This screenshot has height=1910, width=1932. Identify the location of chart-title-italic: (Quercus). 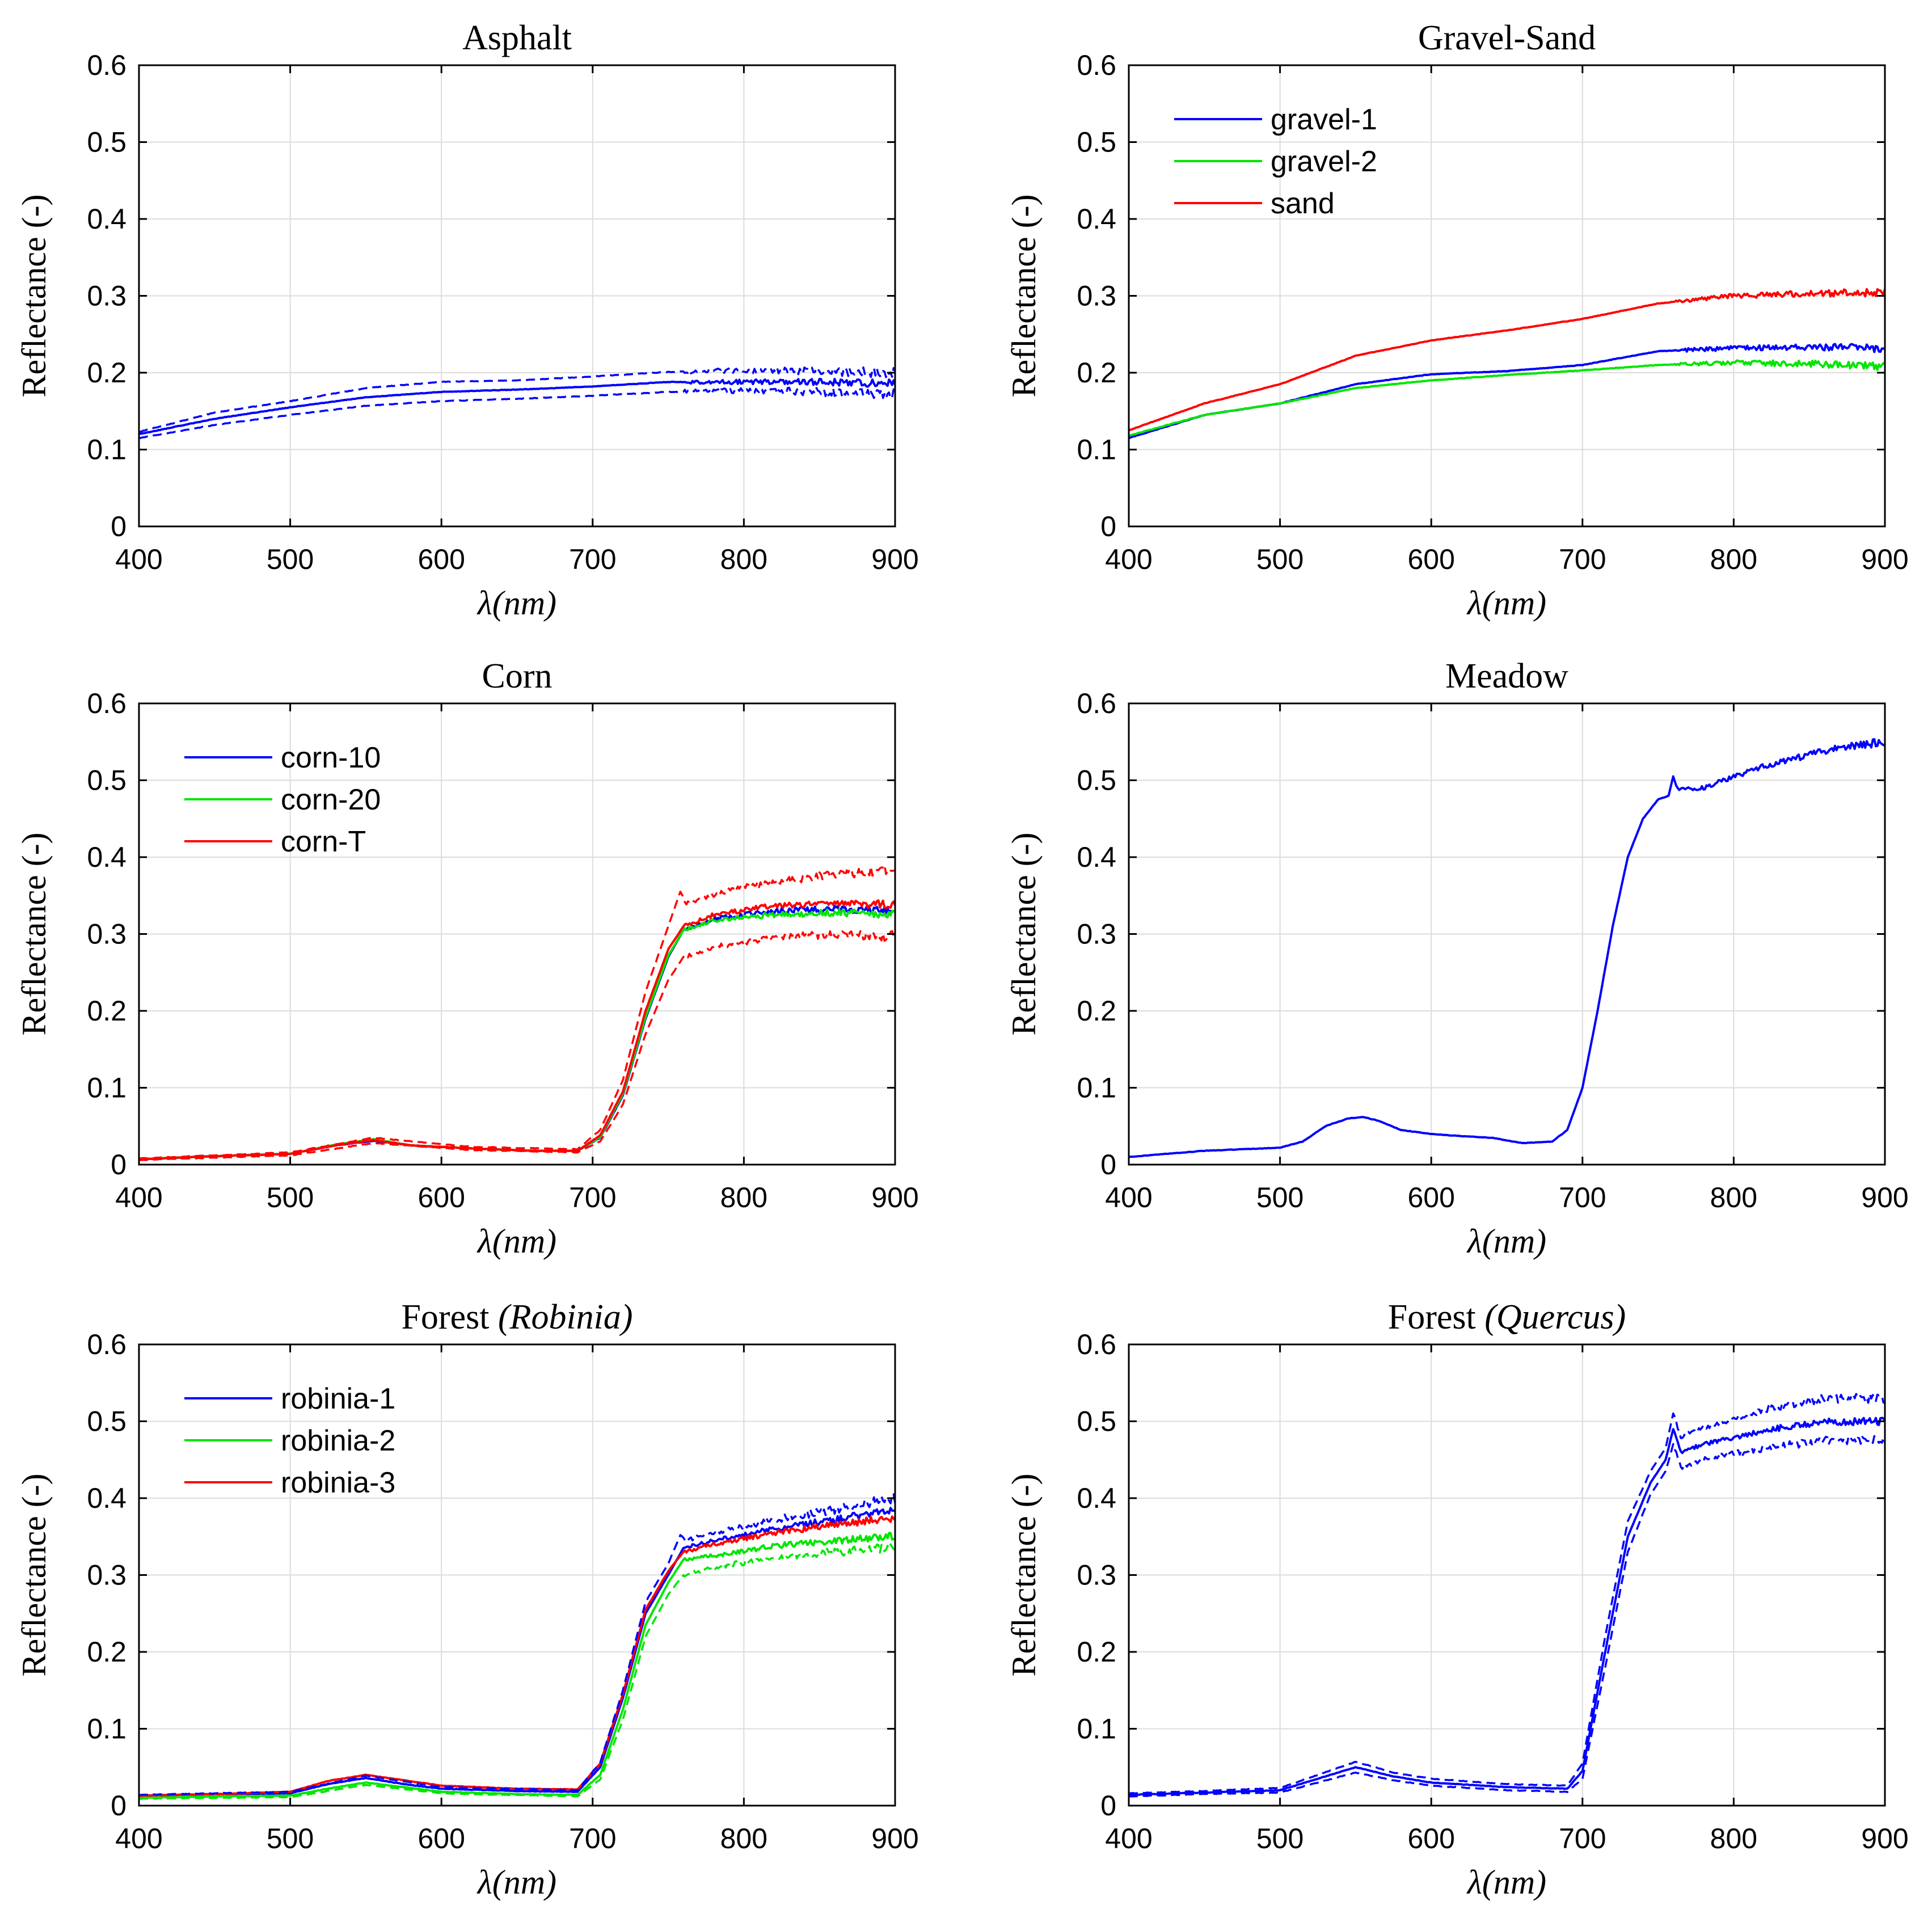
(1555, 1317).